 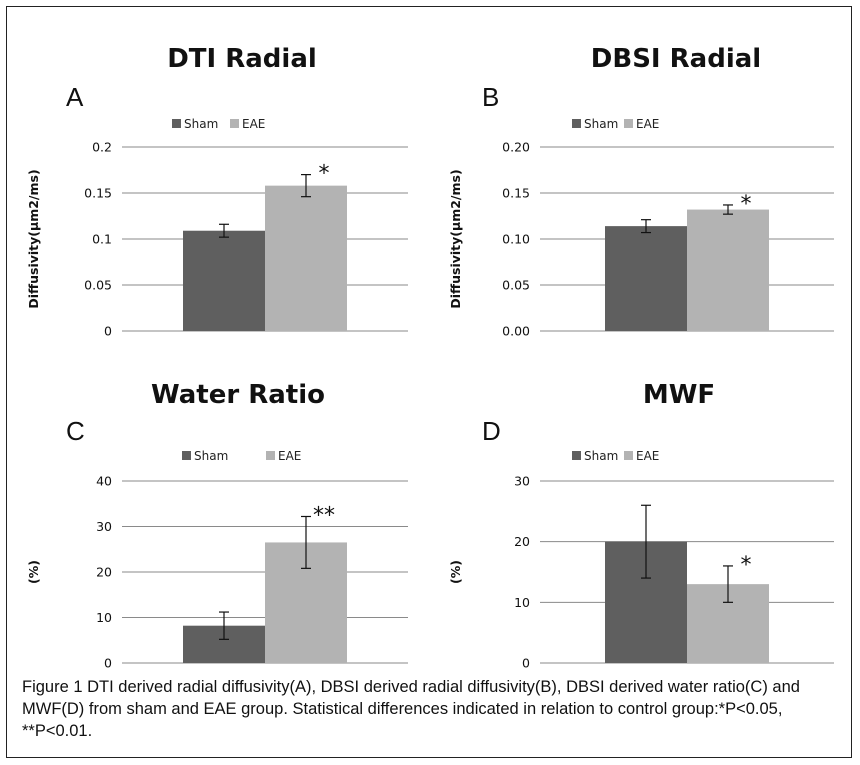 I want to click on y-tick-label: 0.2, so click(x=102, y=147).